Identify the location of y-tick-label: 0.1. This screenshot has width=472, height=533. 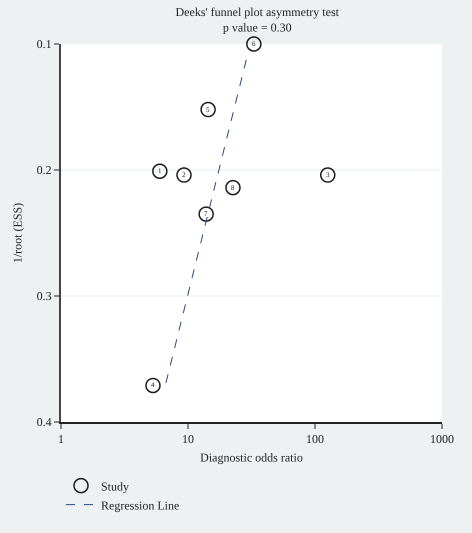
(44, 44).